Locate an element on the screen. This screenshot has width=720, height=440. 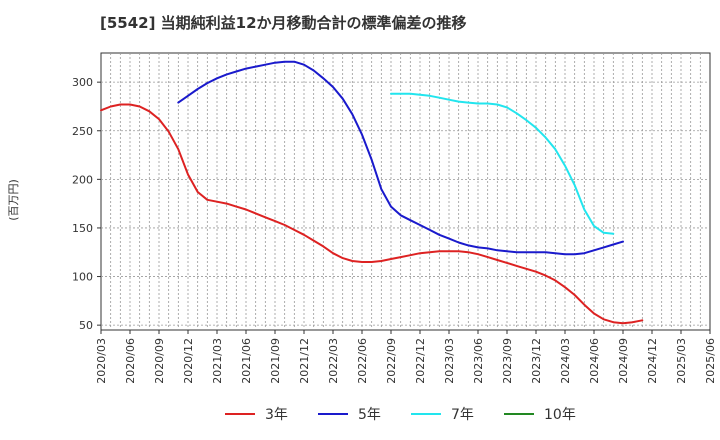
y-tick-label: 50 is located at coordinates (86, 325).